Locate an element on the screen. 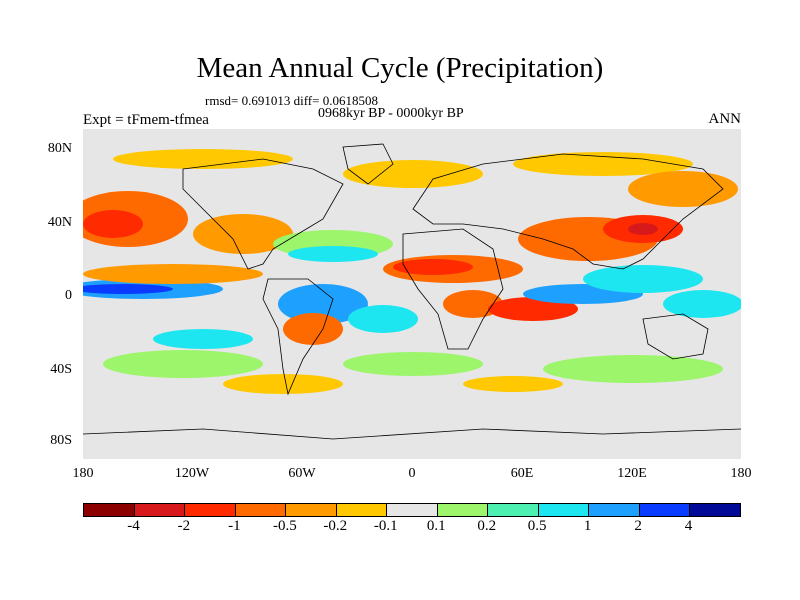 This screenshot has width=800, height=600. colorbar-label: -2 is located at coordinates (184, 526).